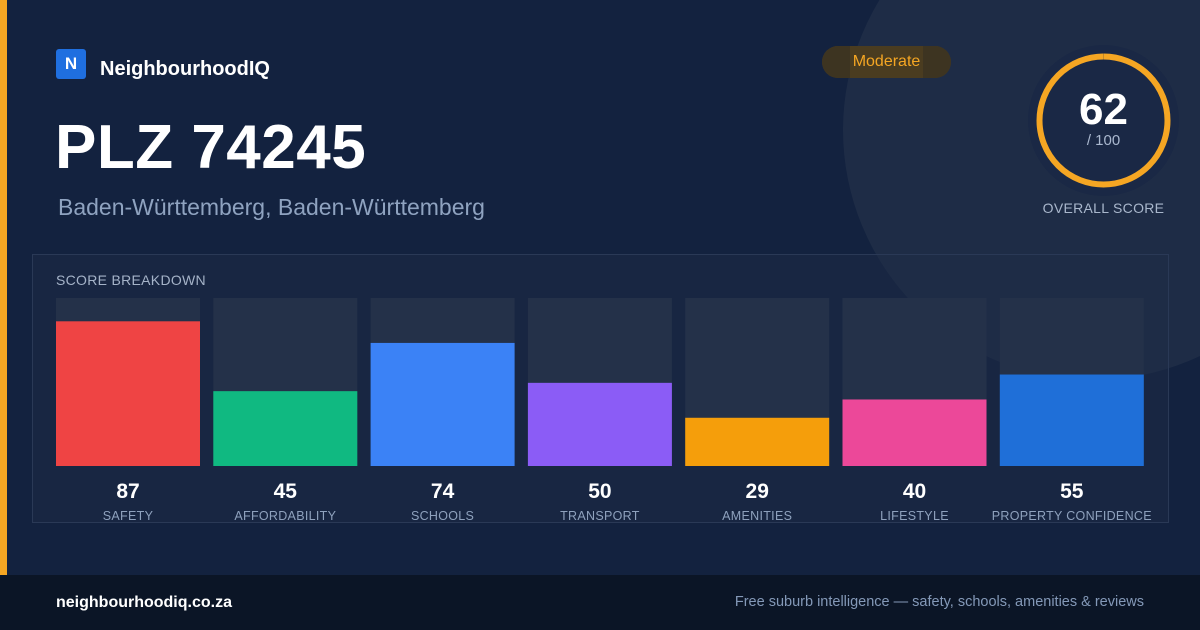 The width and height of the screenshot is (1200, 630). I want to click on location-subtitle: Baden-Württemberg, Baden-Württemberg, so click(271, 207).